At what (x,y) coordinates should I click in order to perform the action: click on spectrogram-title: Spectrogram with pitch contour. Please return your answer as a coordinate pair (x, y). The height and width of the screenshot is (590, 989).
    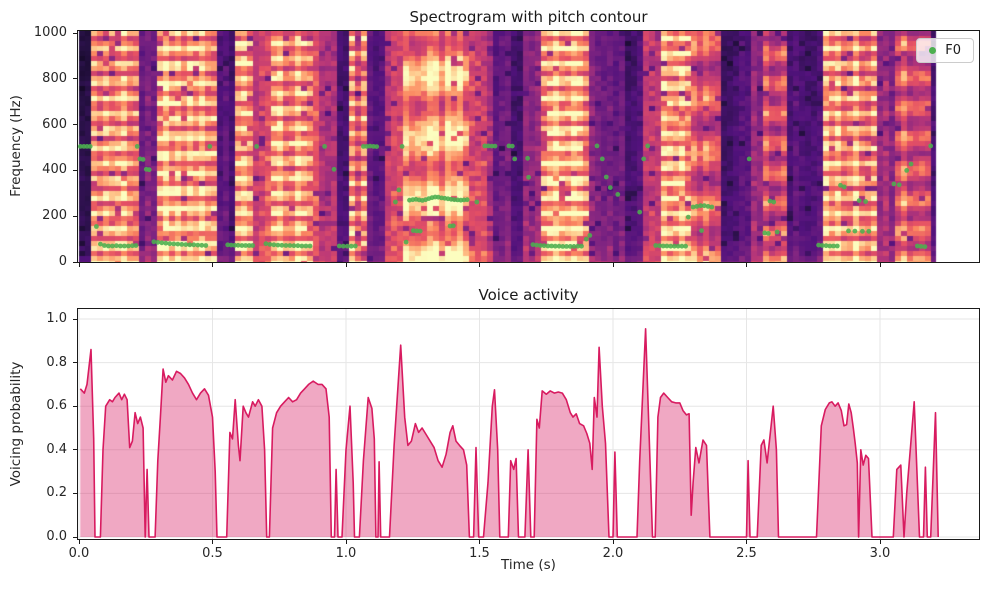
    Looking at the image, I should click on (528, 17).